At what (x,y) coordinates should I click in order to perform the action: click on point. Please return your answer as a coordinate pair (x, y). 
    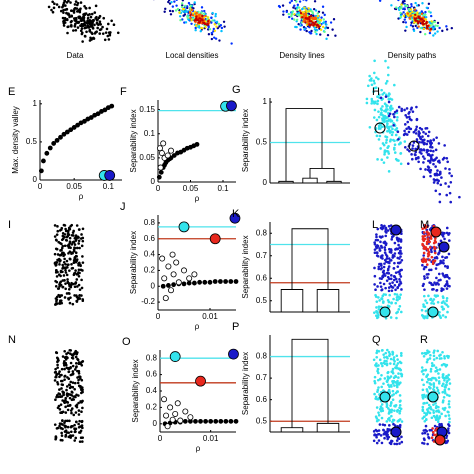
    Looking at the image, I should click on (112, 106).